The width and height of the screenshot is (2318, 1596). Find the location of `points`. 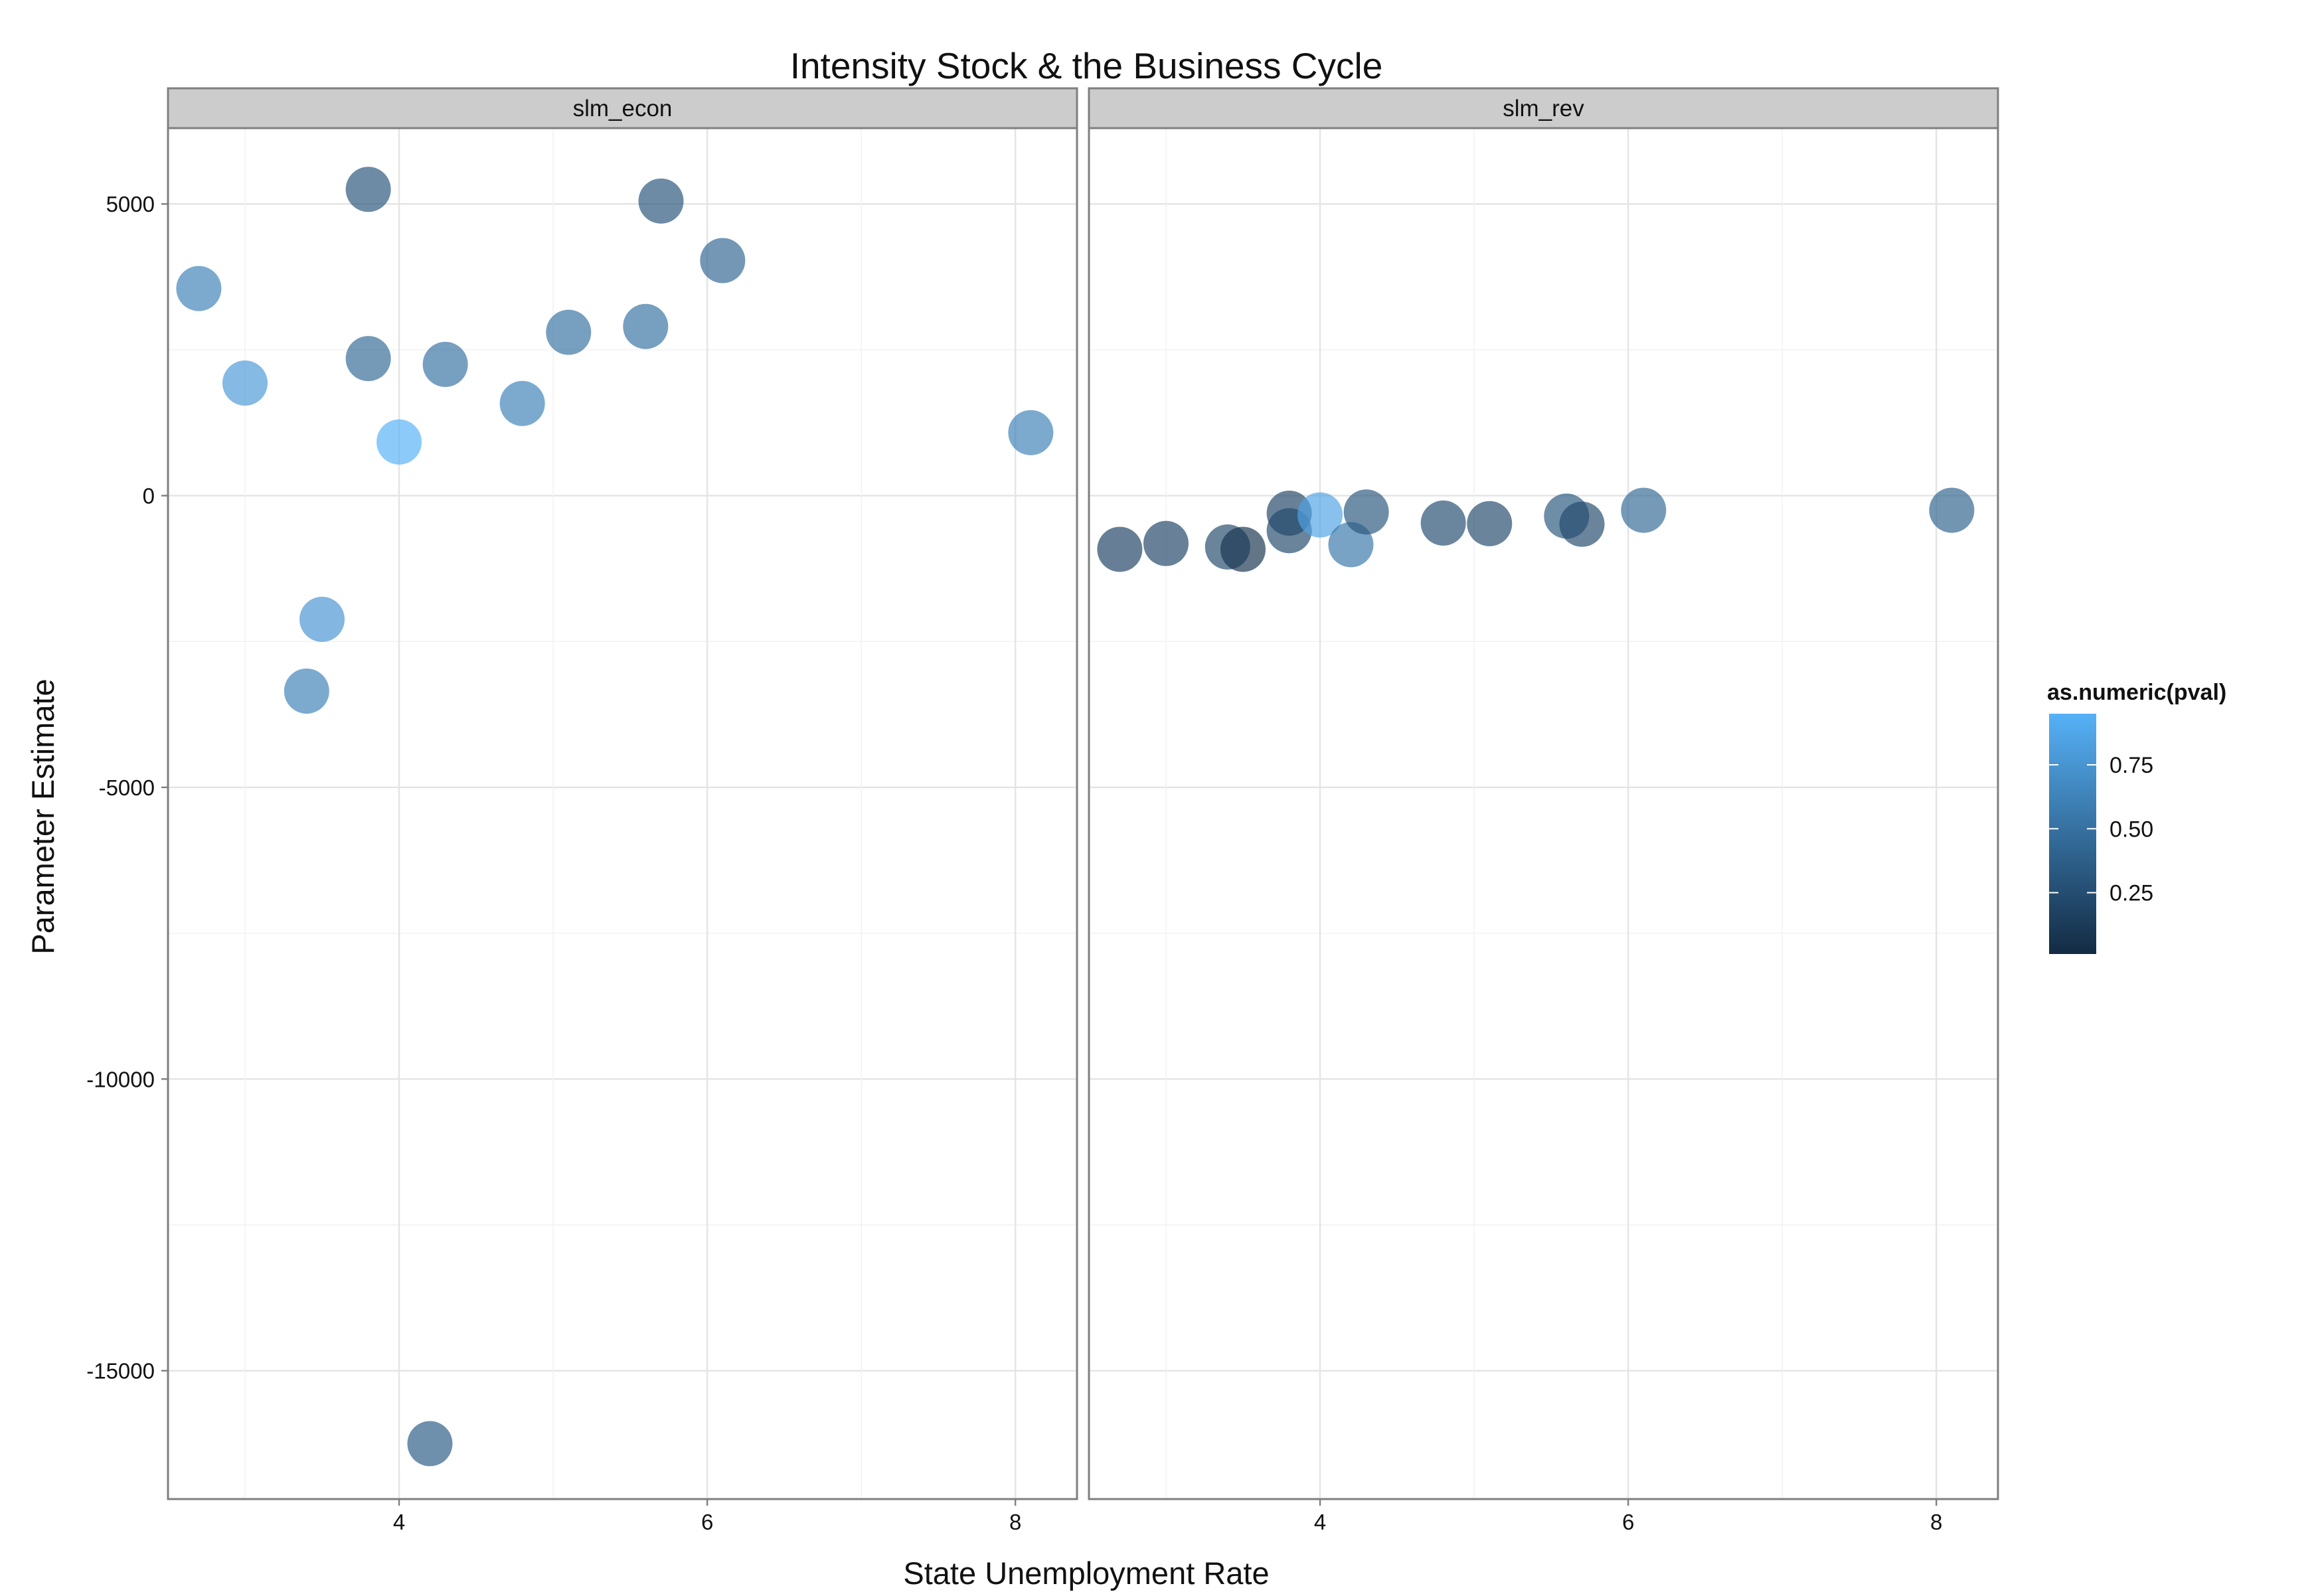

points is located at coordinates (1536, 529).